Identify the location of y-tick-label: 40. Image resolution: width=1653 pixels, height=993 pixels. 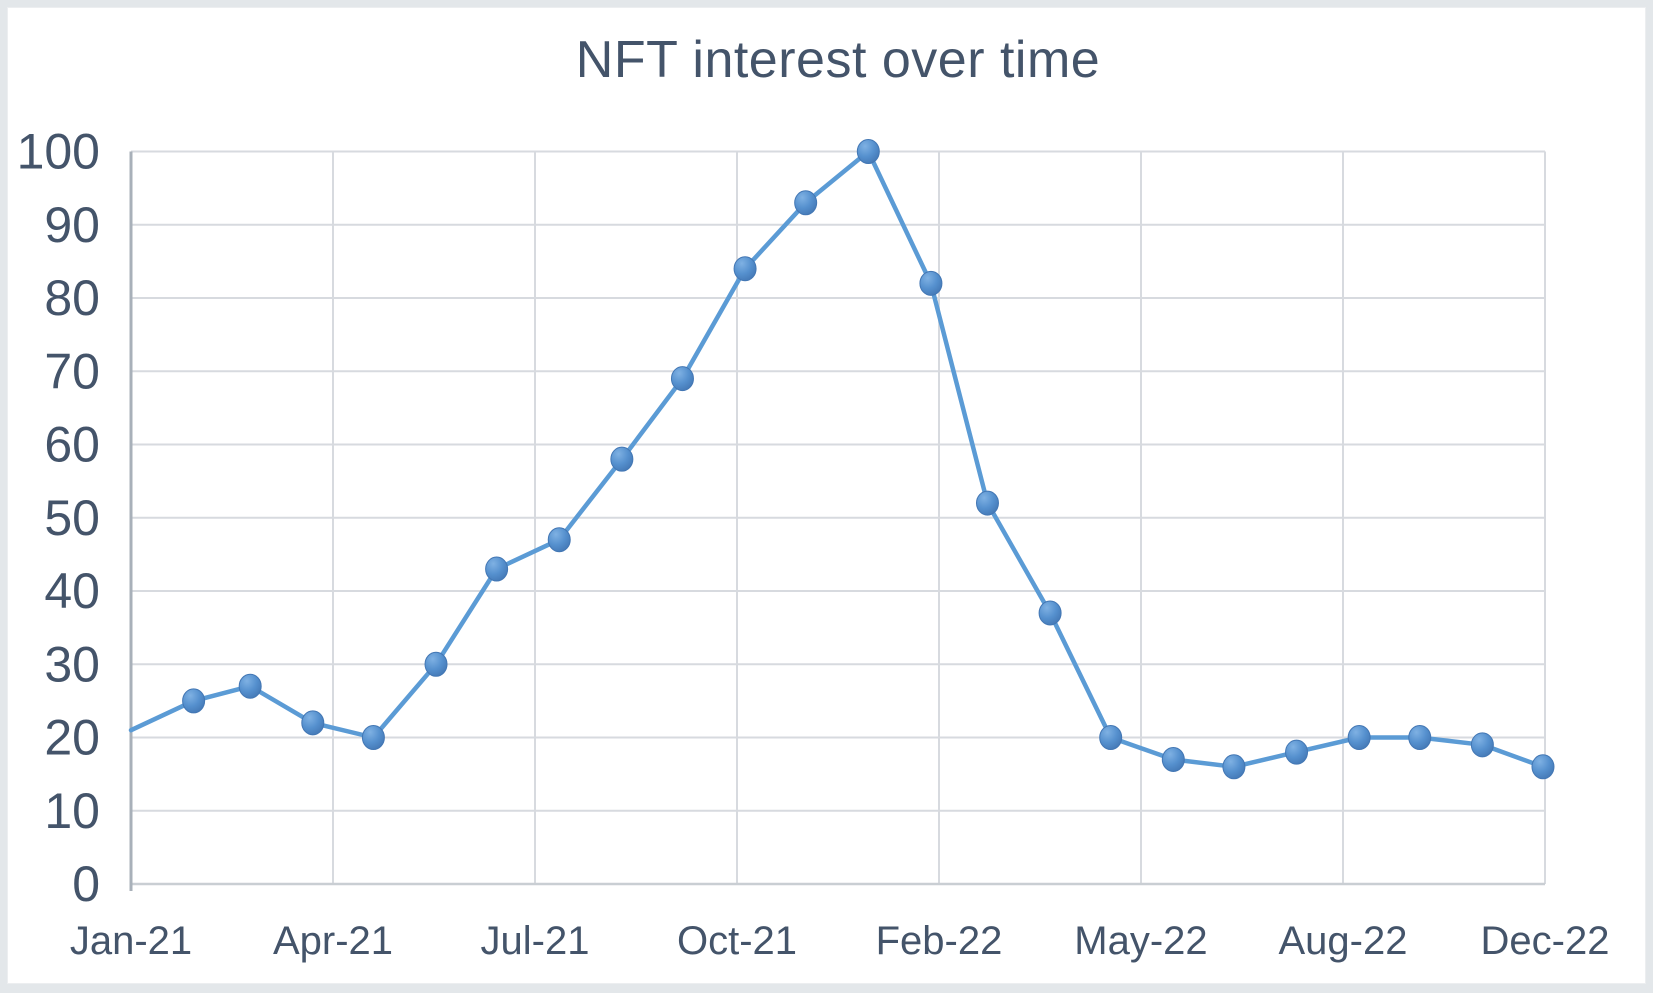
(72, 591).